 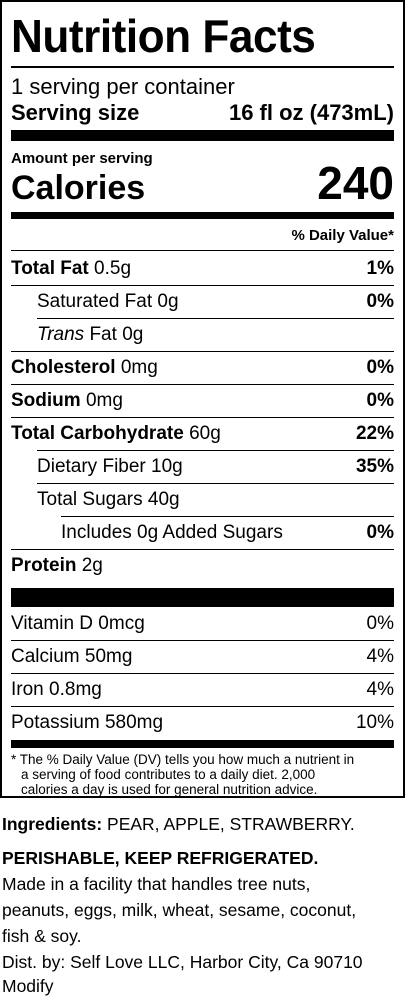 I want to click on nutrient-row-dietary-fiber: Dietary Fiber 10g 35%, so click(x=202, y=467).